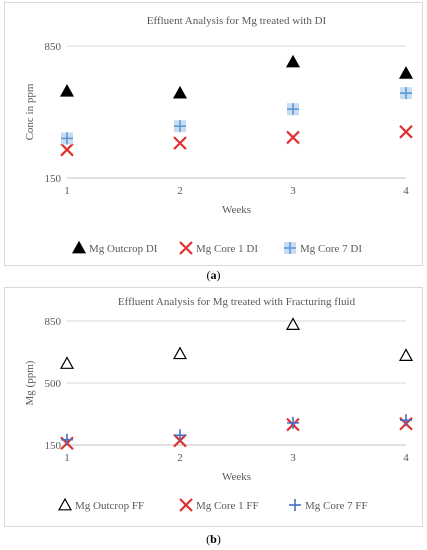 This screenshot has width=427, height=550. What do you see at coordinates (123, 249) in the screenshot?
I see `legend-label: Mg Outcrop DI` at bounding box center [123, 249].